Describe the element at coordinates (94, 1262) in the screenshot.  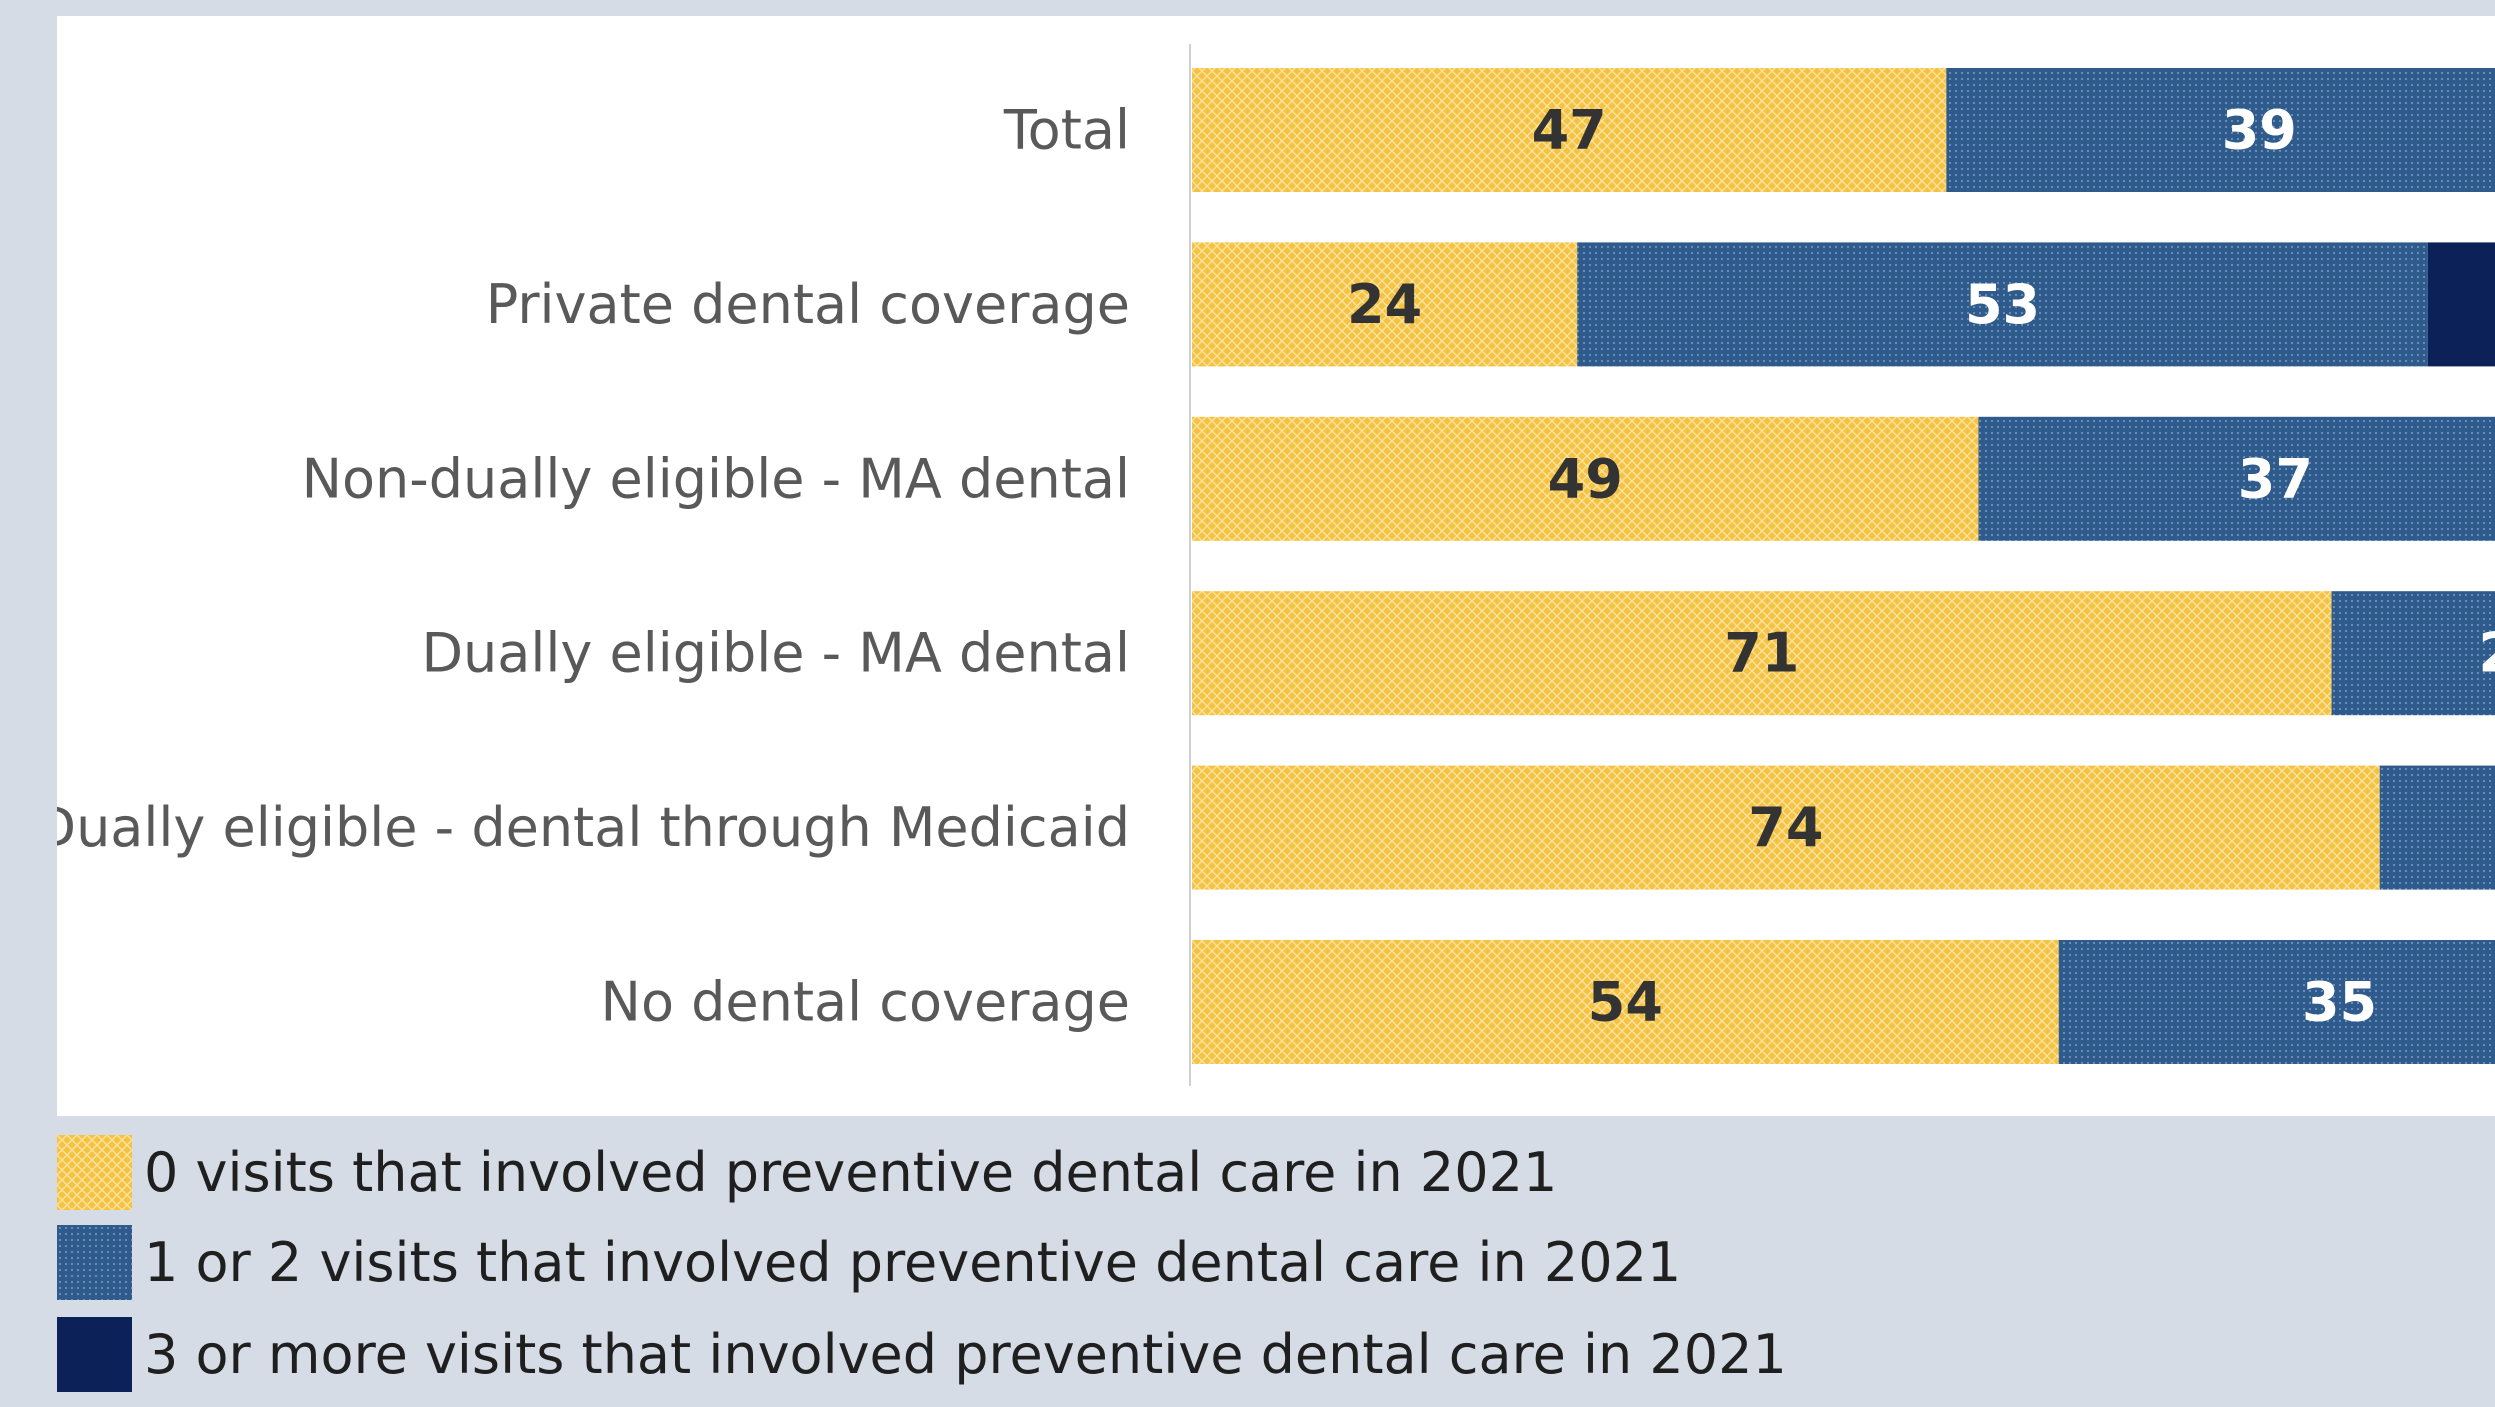
I see `legend-swatch-1-2-visits` at that location.